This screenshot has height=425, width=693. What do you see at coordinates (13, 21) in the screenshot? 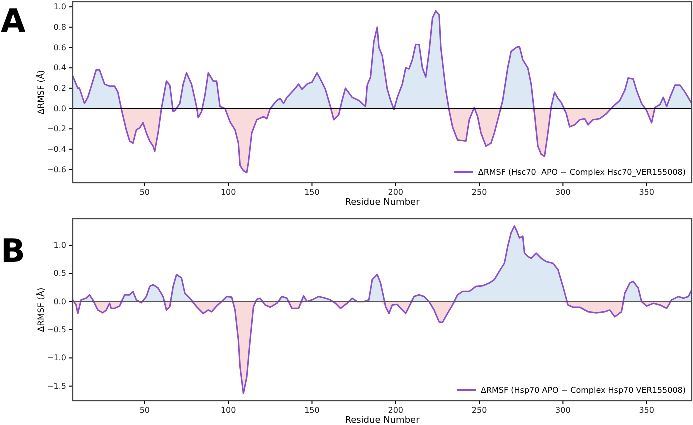
I see `chart-title: A` at bounding box center [13, 21].